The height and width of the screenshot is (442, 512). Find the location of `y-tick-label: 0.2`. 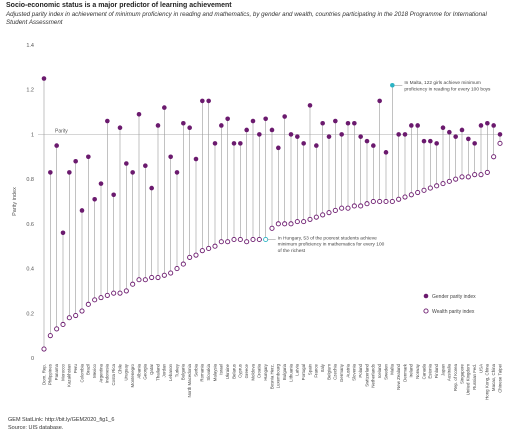

y-tick-label: 0.2 is located at coordinates (30, 314).